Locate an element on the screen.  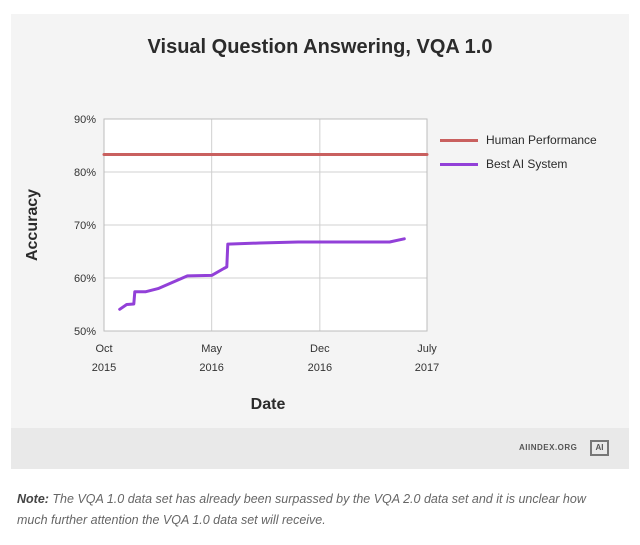
chart-footer-band is located at coordinates (320, 448).